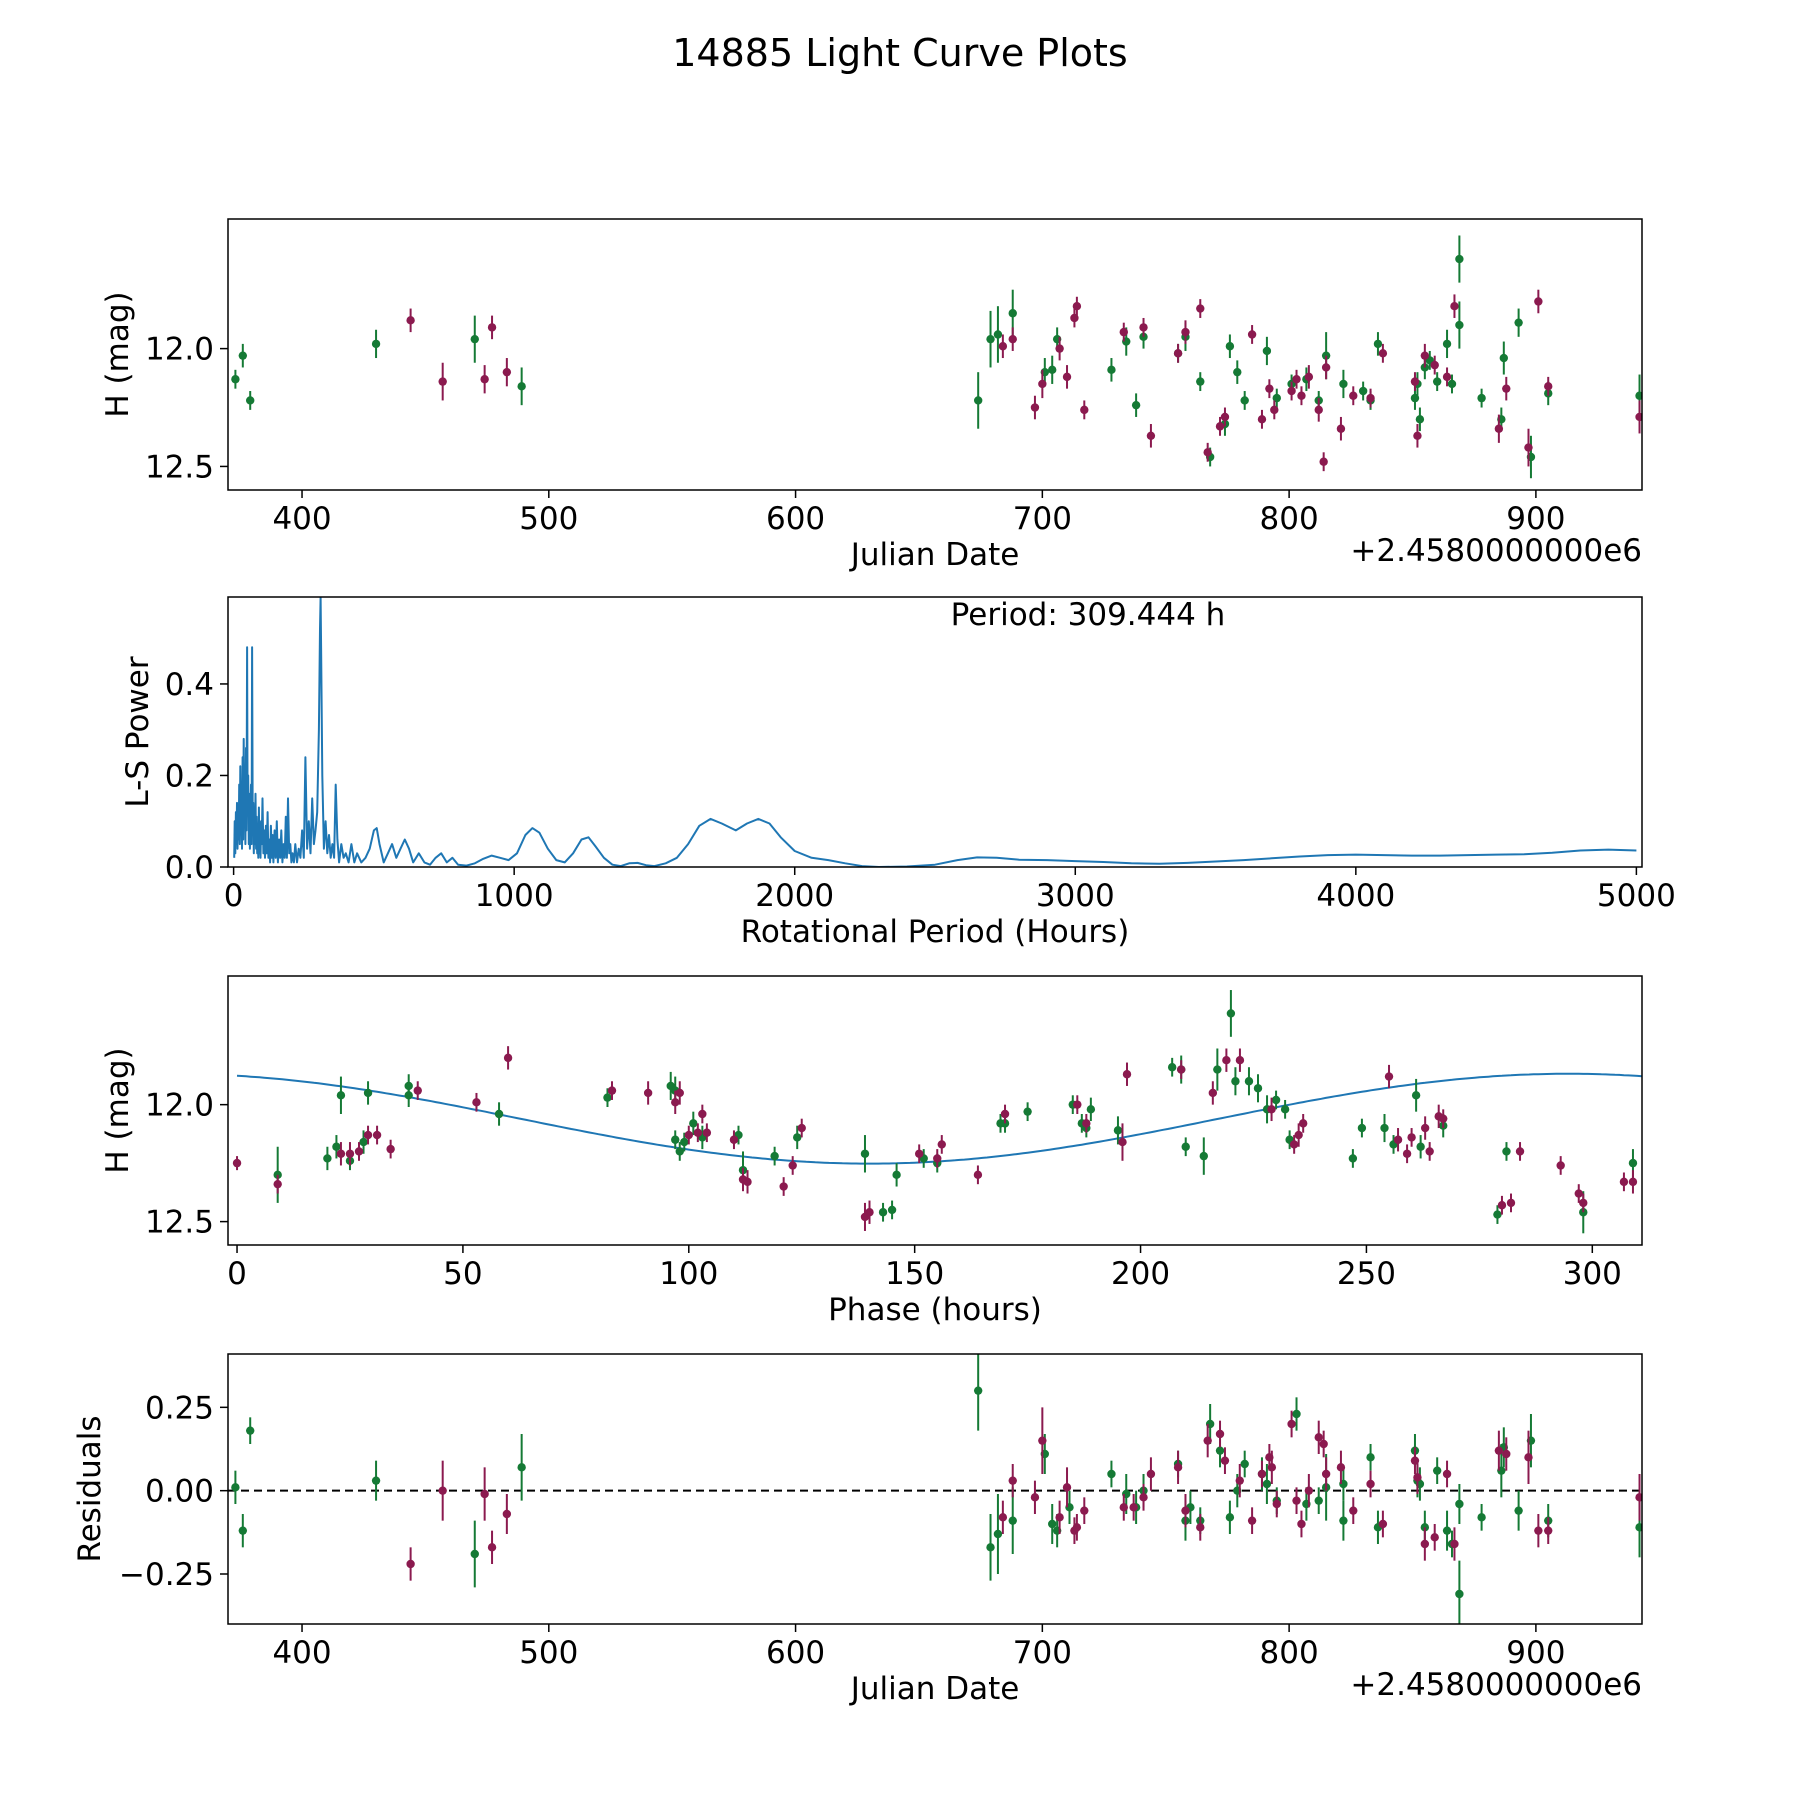  What do you see at coordinates (1592, 1274) in the screenshot?
I see `x-tick-label: 300` at bounding box center [1592, 1274].